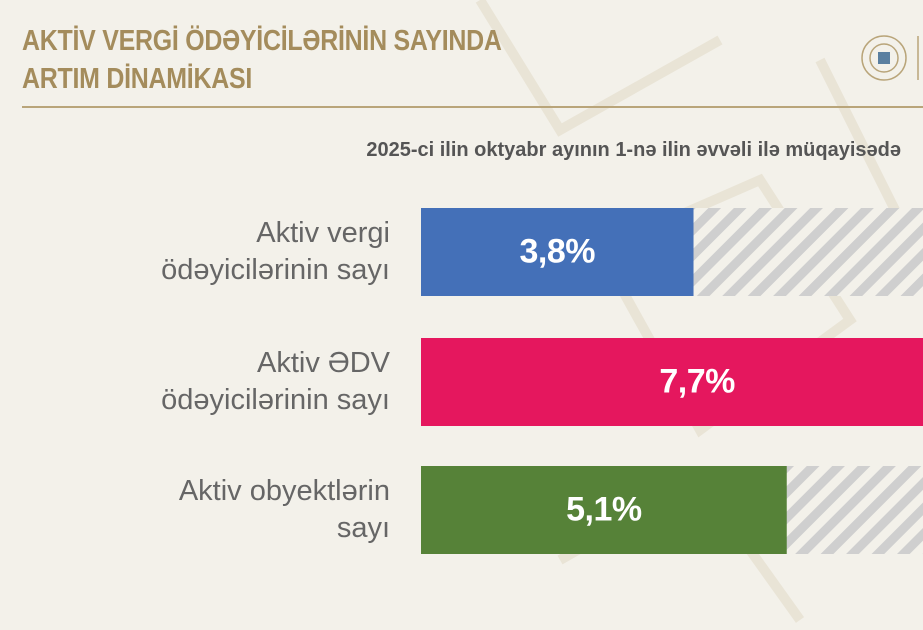 This screenshot has width=923, height=630. What do you see at coordinates (284, 509) in the screenshot?
I see `category-label: Aktiv obyektlərin sayı` at bounding box center [284, 509].